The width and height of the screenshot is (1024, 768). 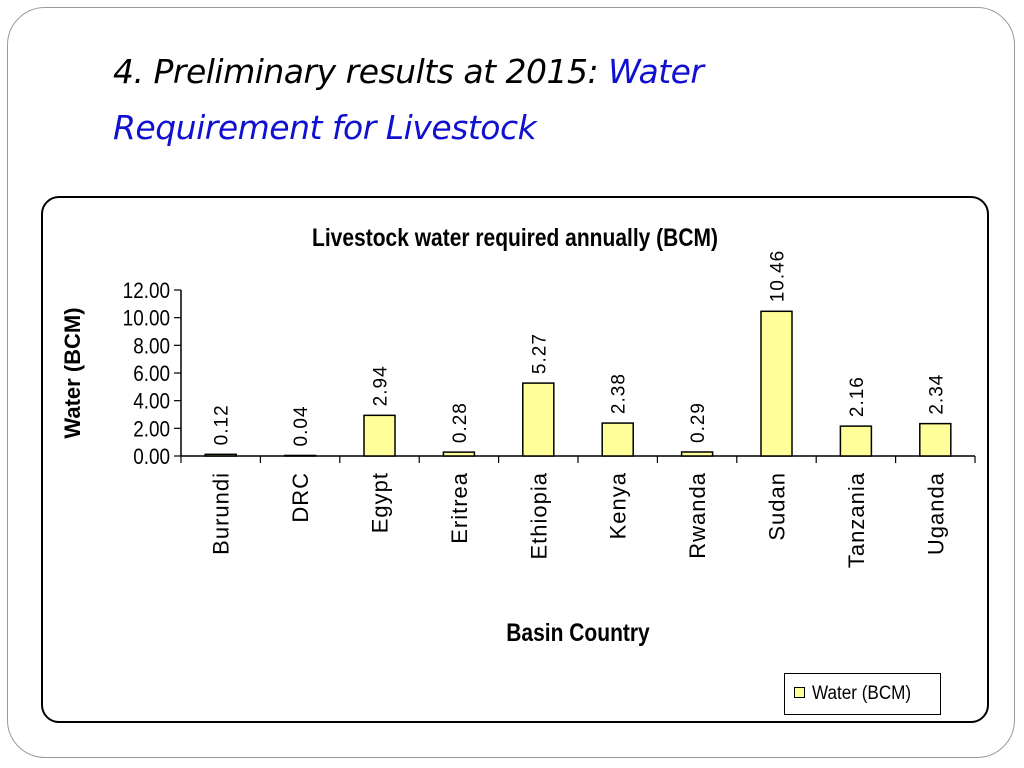 What do you see at coordinates (221, 513) in the screenshot?
I see `category-label: Burundi` at bounding box center [221, 513].